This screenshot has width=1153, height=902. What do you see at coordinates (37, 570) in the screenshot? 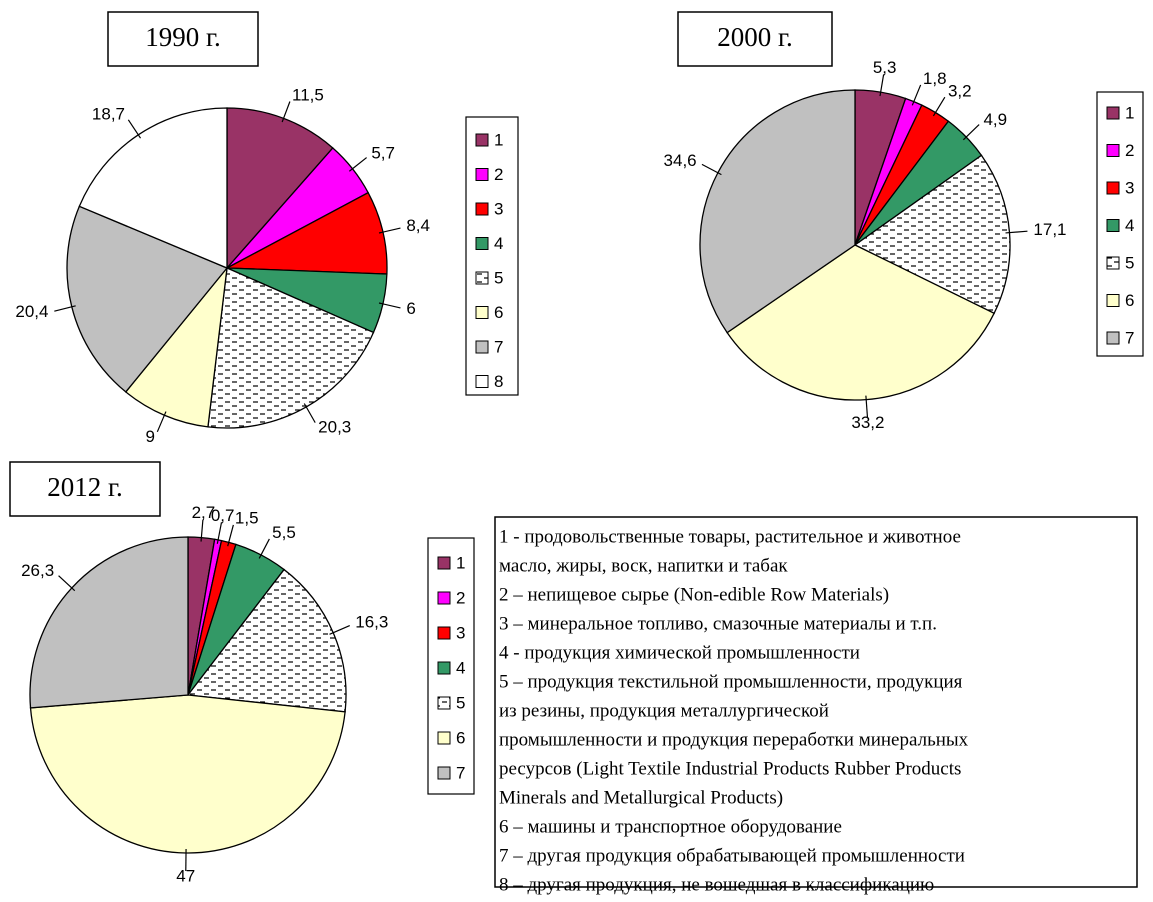
I see `data-label: 26,3` at bounding box center [37, 570].